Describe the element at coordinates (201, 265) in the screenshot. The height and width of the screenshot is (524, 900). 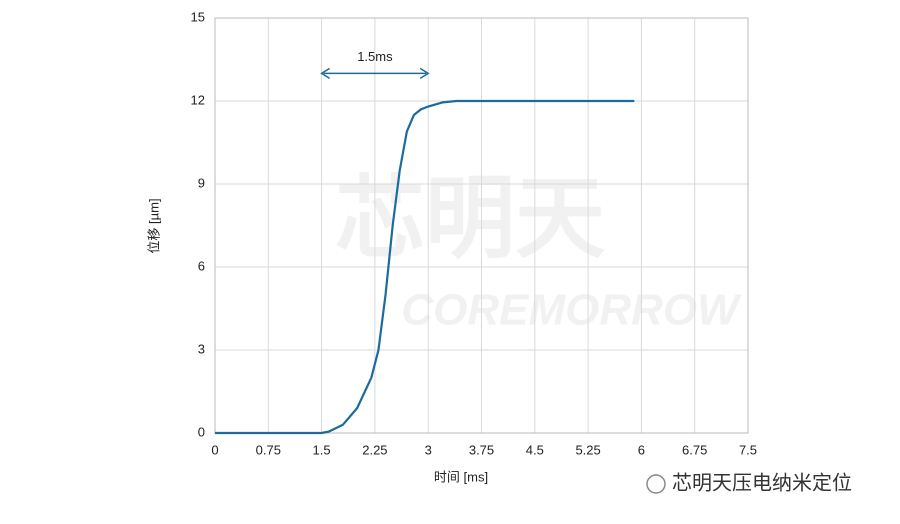
I see `y-tick-label: 6` at that location.